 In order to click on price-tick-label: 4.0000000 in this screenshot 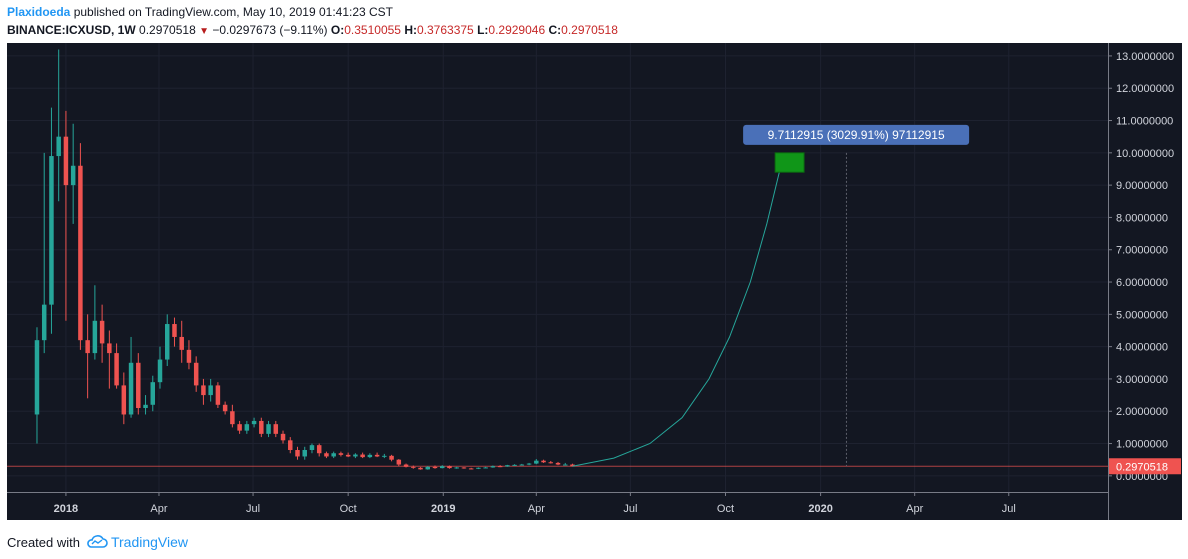, I will do `click(1142, 348)`.